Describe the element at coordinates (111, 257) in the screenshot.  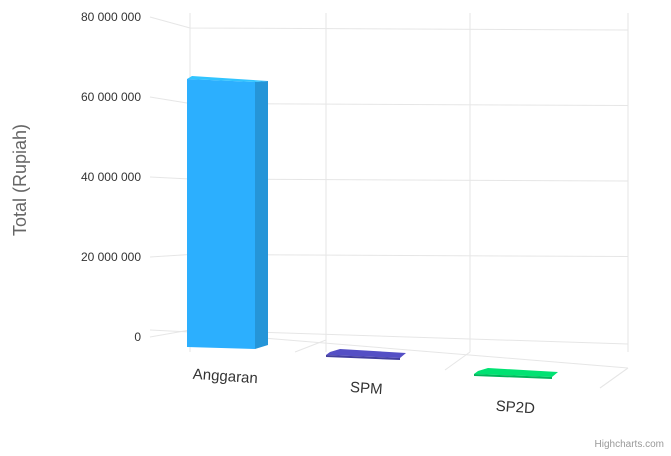
I see `y-tick-label: 20 000 000` at that location.